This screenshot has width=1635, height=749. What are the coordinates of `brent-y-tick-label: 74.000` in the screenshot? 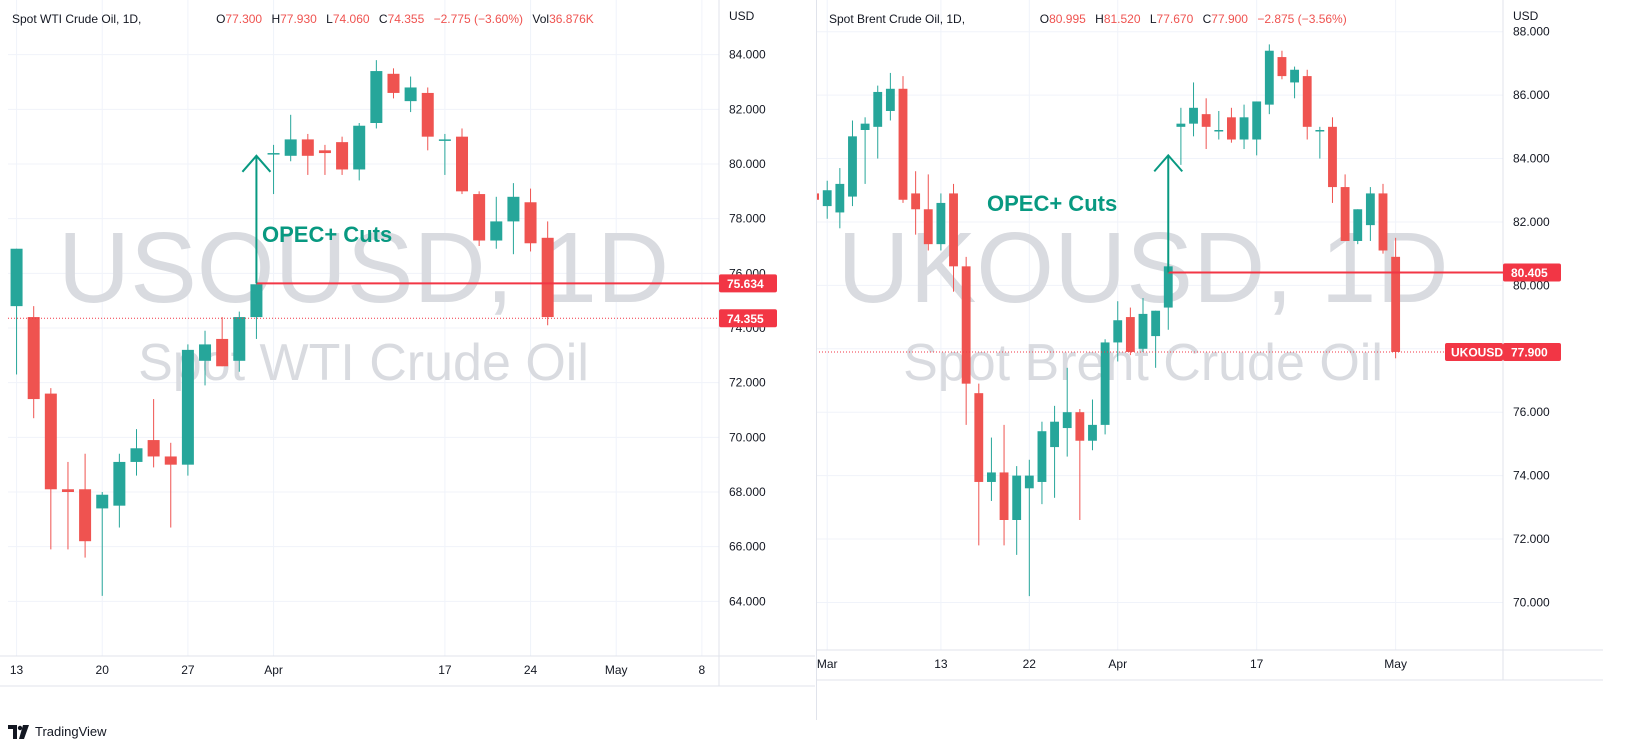 It's located at (1531, 476).